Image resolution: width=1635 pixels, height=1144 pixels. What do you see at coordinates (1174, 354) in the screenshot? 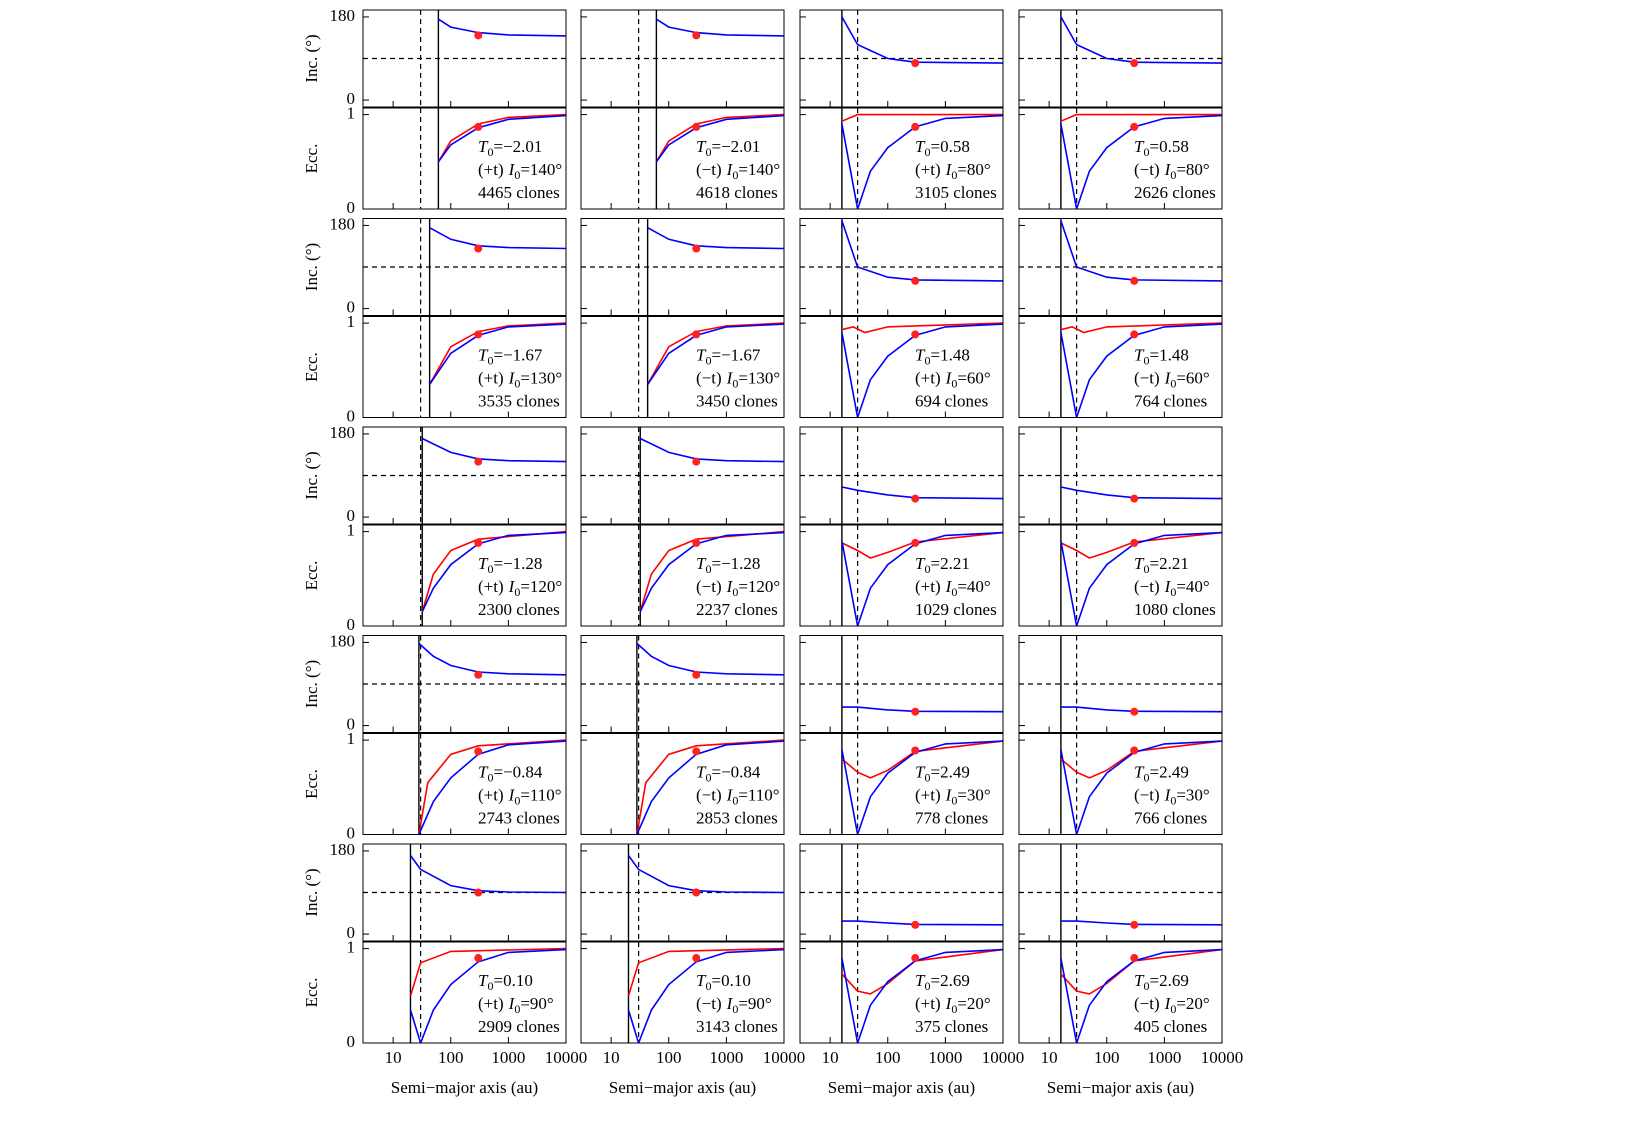
I see `value: 1.48` at bounding box center [1174, 354].